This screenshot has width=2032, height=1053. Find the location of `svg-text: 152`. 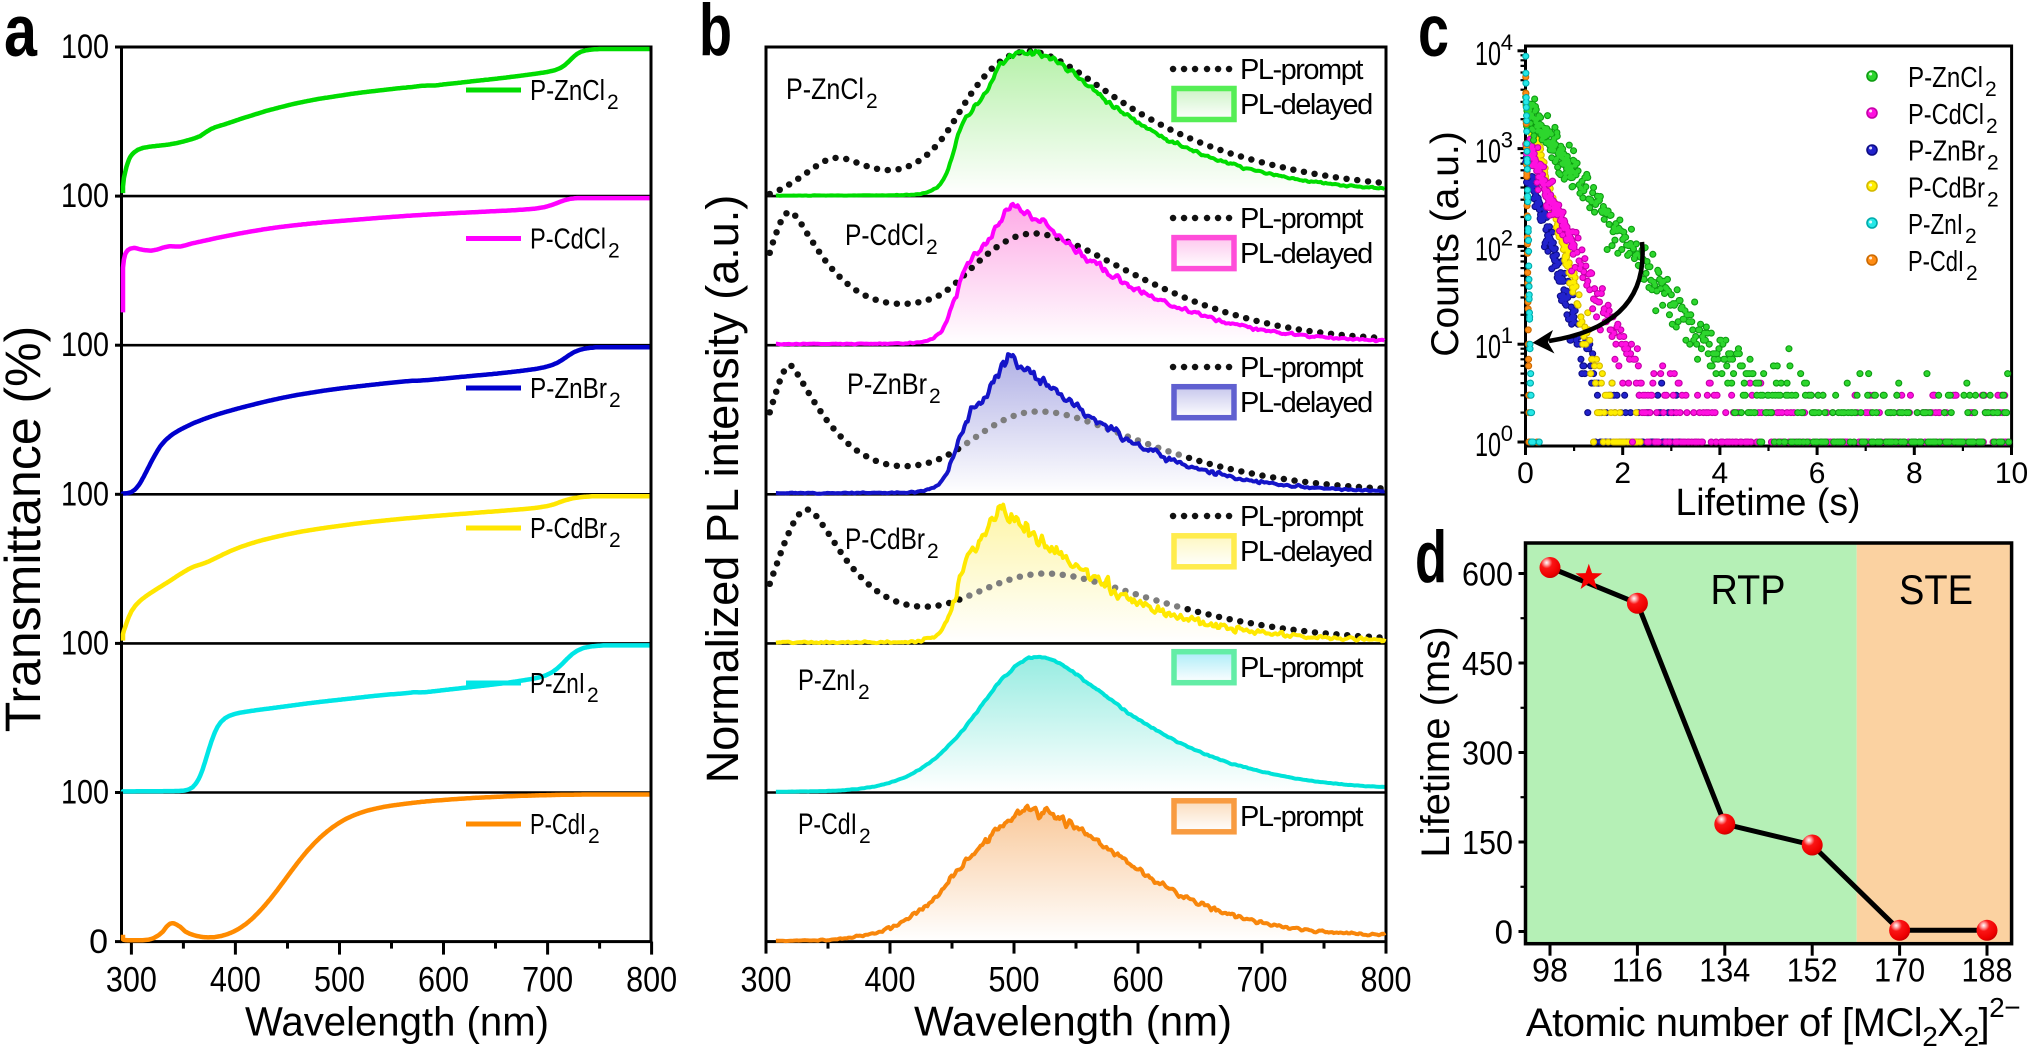

svg-text: 152 is located at coordinates (1812, 970).